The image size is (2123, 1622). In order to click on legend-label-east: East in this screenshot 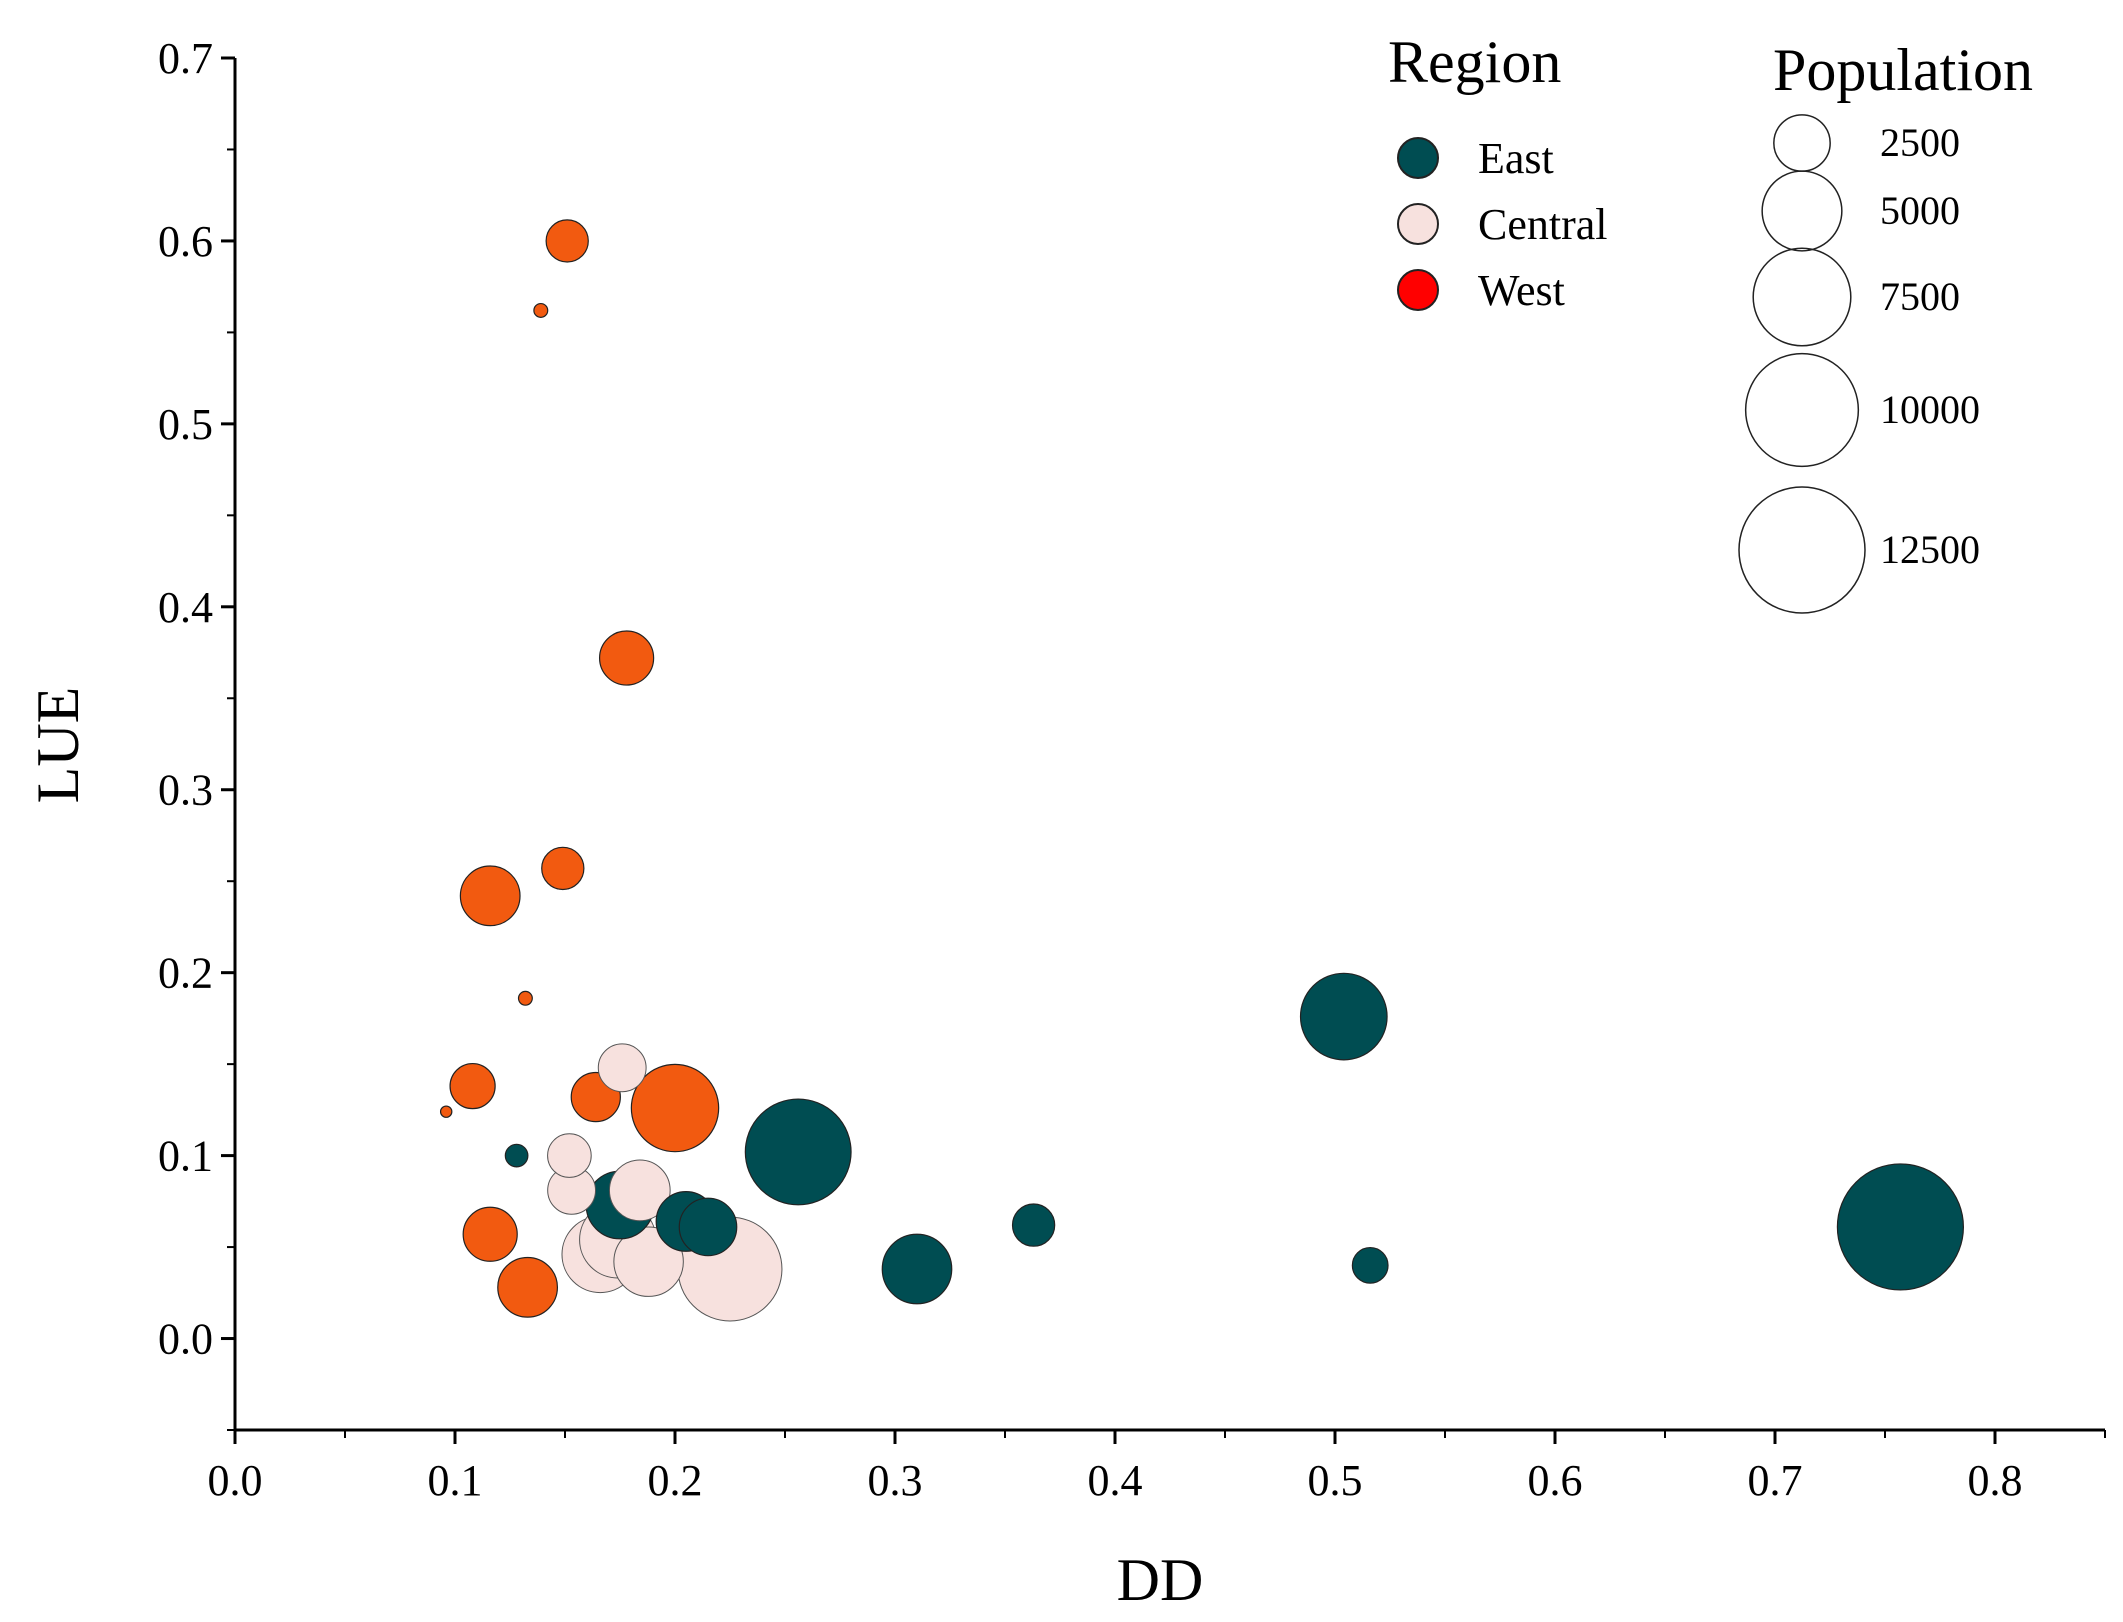, I will do `click(1516, 158)`.